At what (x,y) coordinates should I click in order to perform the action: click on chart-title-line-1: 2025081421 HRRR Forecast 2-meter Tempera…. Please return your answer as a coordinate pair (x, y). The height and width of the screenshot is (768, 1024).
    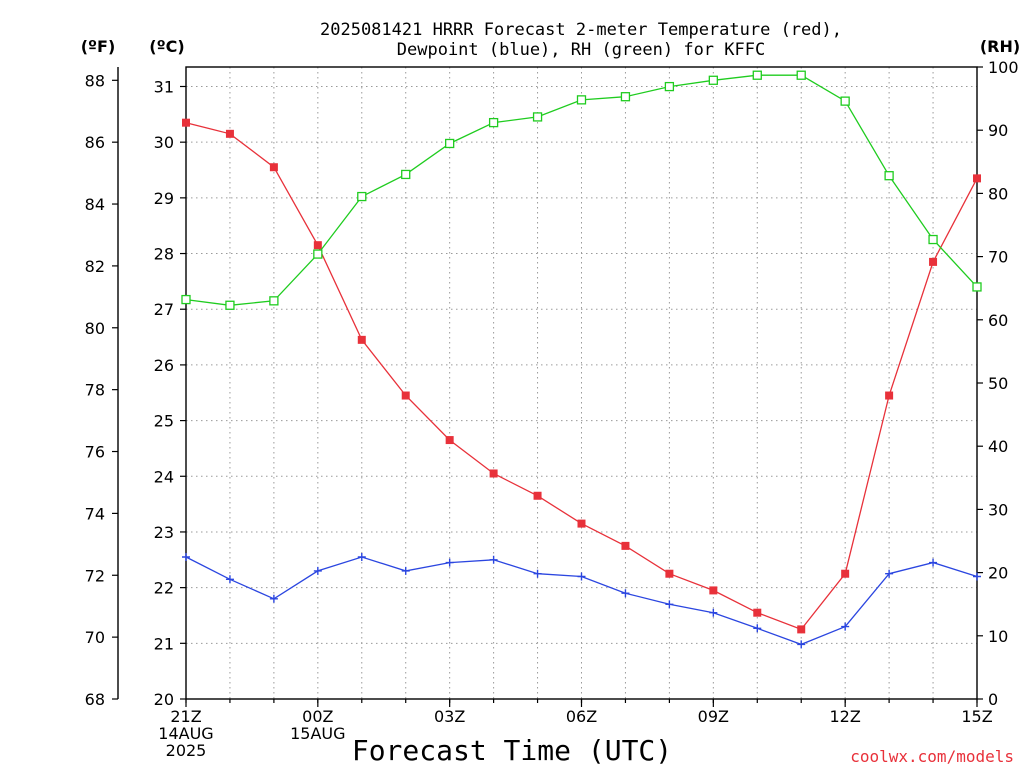
    Looking at the image, I should click on (581, 30).